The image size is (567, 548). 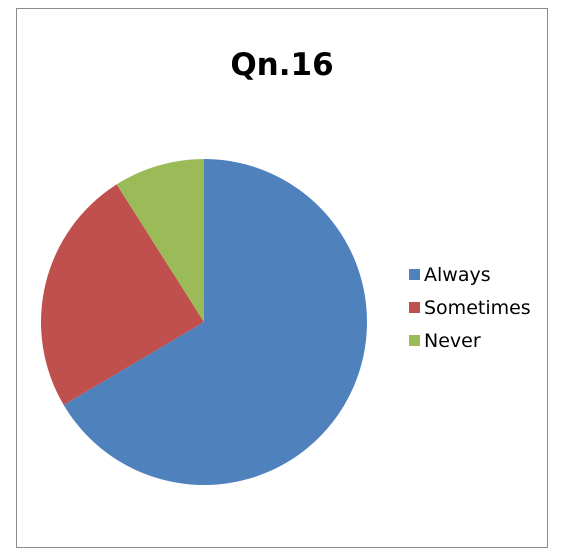 I want to click on pie-slice-sometimes, so click(x=122, y=294).